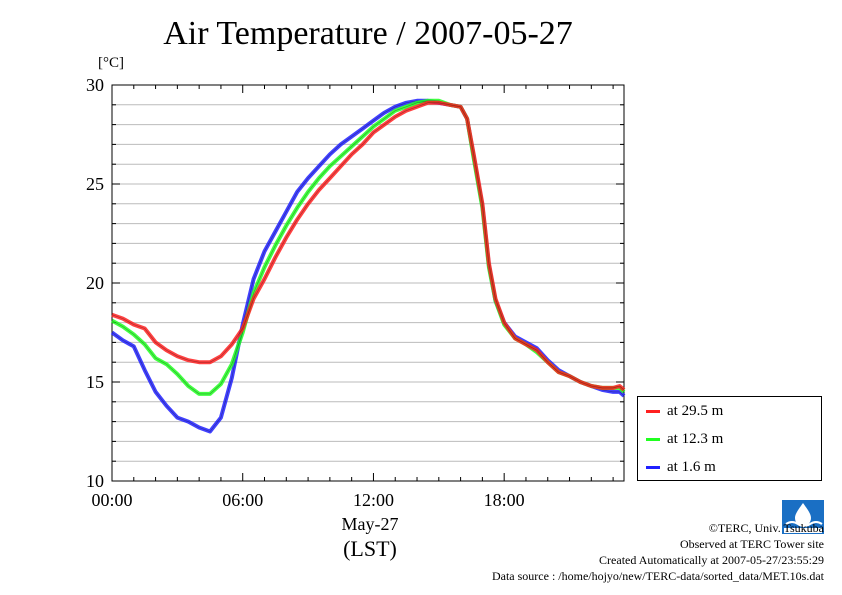 The width and height of the screenshot is (842, 595). I want to click on legend-swatch-blue, so click(653, 467).